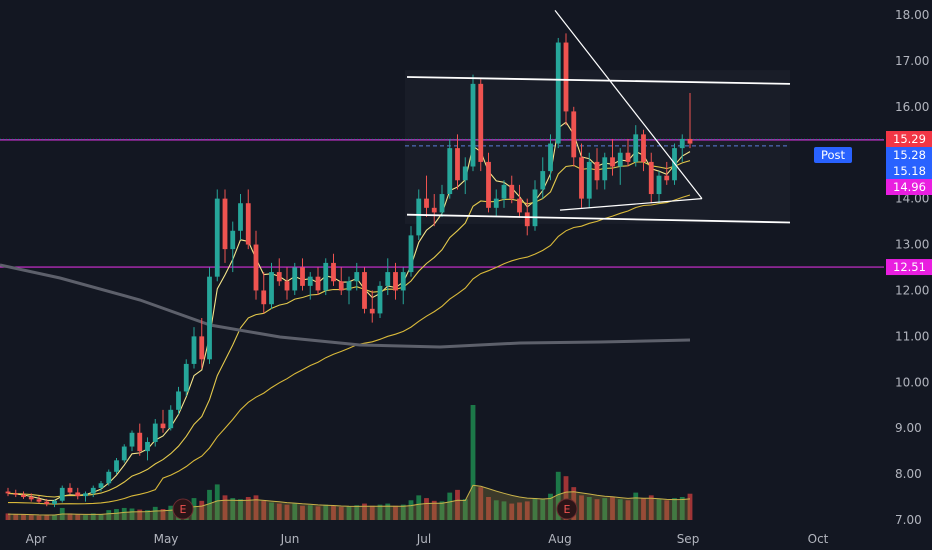 This screenshot has height=550, width=932. I want to click on y-tick-label: 11.00, so click(912, 336).